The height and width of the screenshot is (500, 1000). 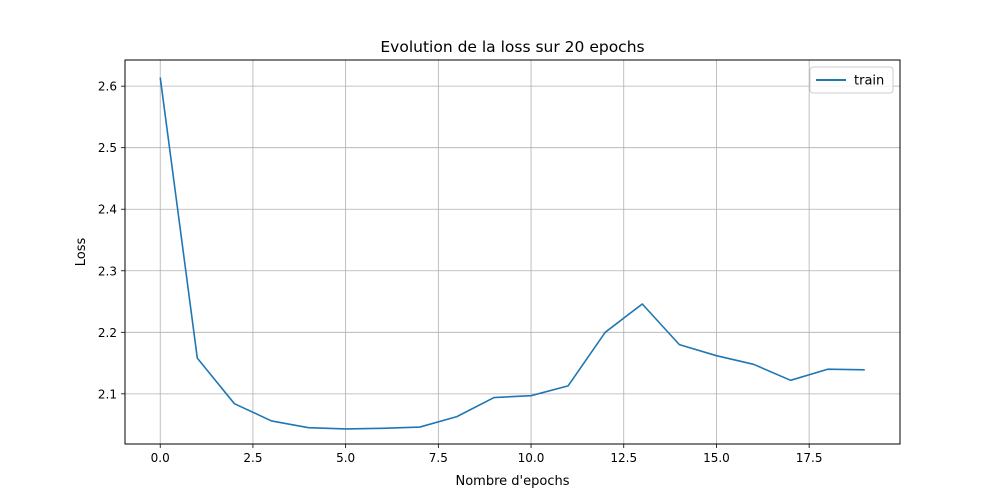 I want to click on y-axis: 2.1 2.2 2.3 2.4 2.5 2.6, so click(x=111, y=240).